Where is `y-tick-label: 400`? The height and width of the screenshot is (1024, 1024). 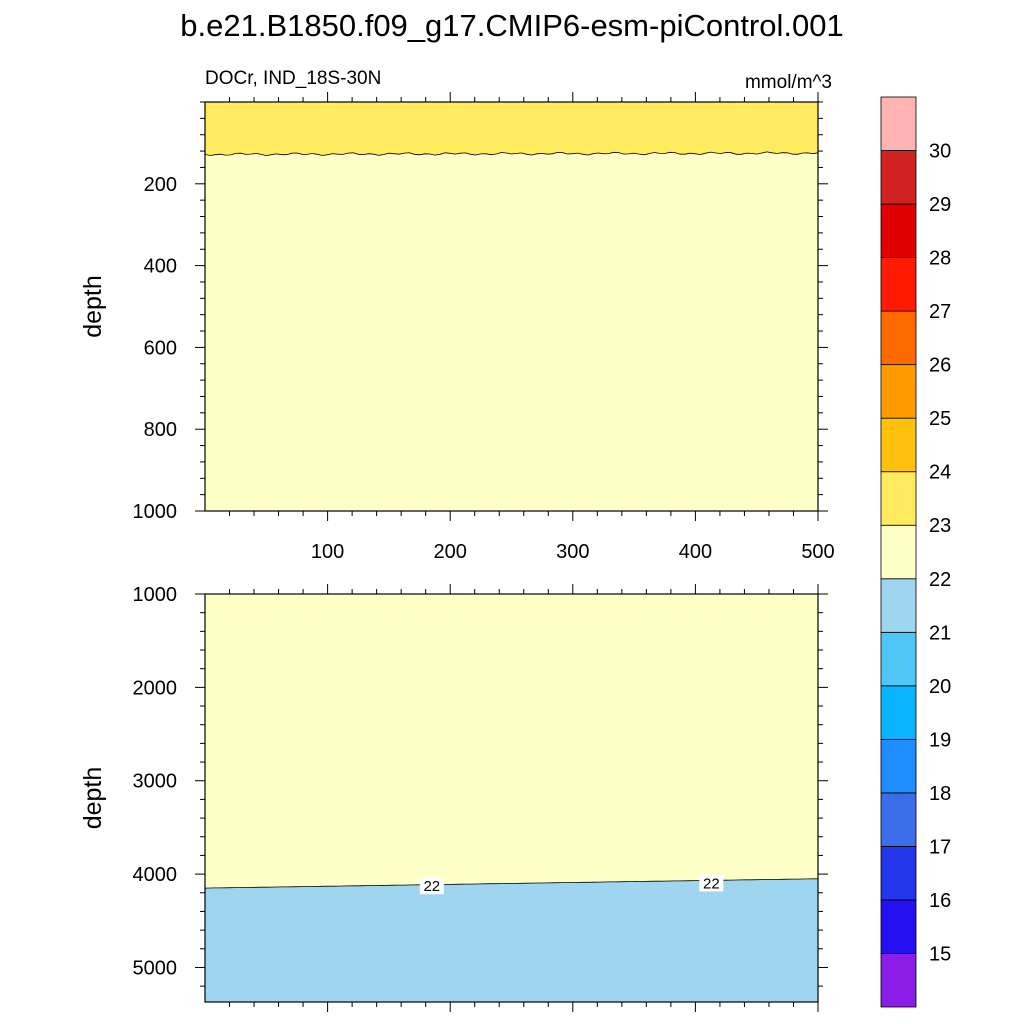
y-tick-label: 400 is located at coordinates (160, 267).